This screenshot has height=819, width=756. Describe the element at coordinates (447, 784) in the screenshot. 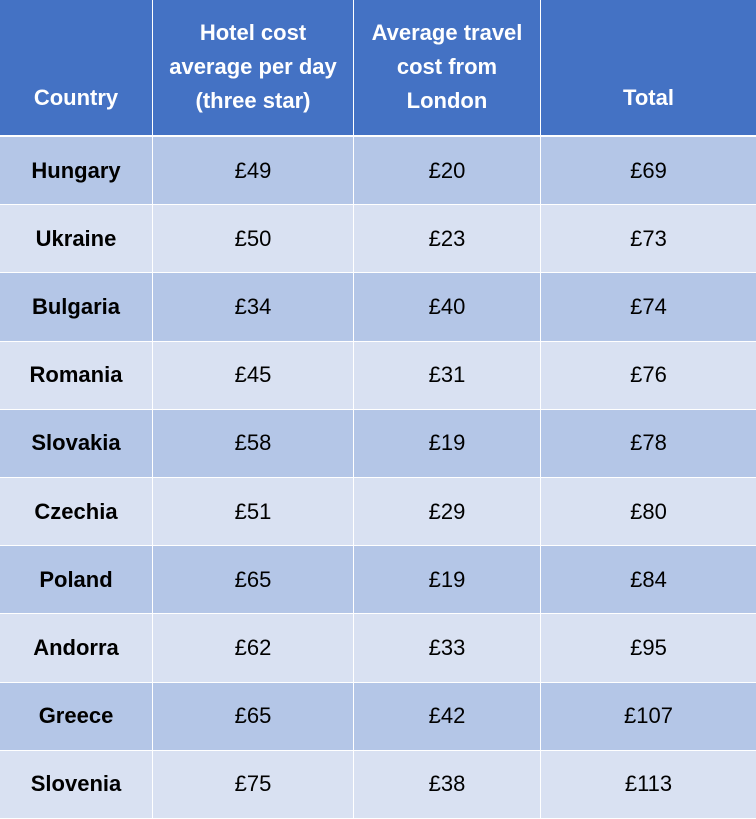

I see `cell-travel-cost: £38` at that location.